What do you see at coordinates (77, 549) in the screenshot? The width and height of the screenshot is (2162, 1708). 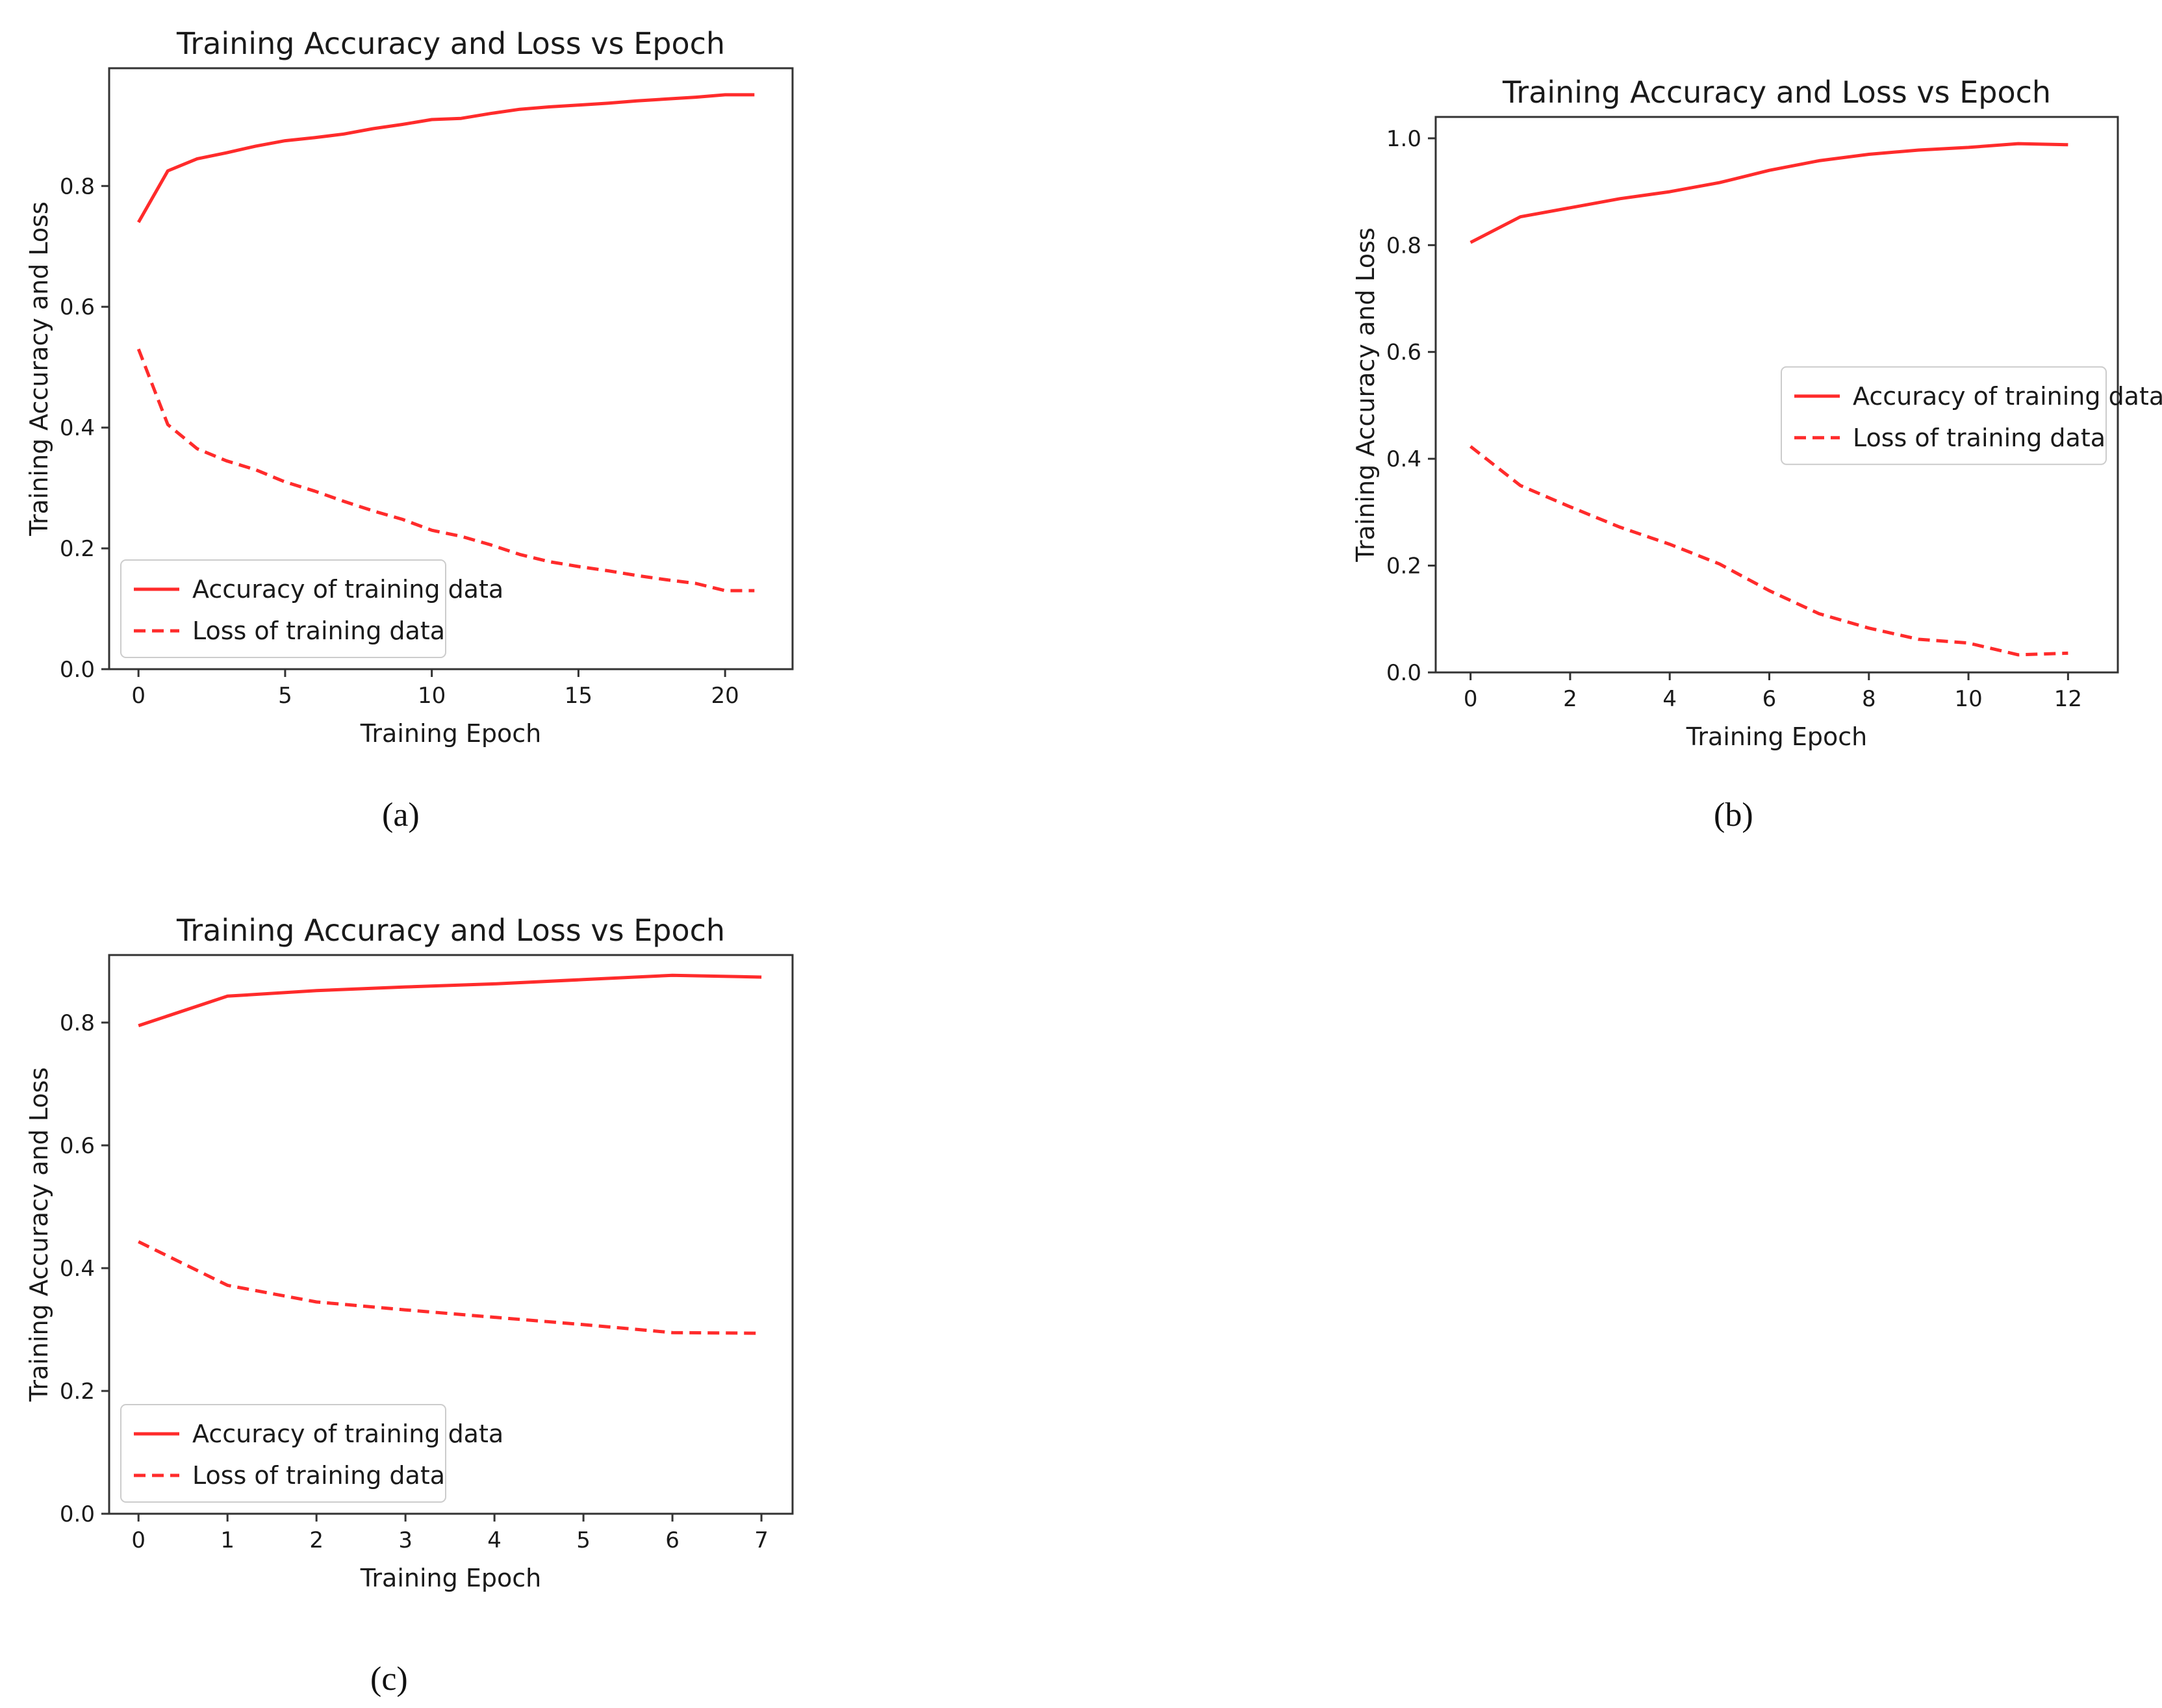 I see `chart-a-ytick-label: 0.2` at bounding box center [77, 549].